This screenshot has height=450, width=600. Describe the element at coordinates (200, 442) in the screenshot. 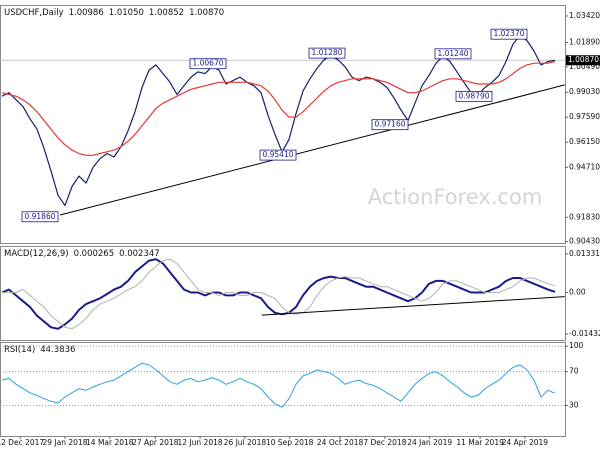

I see `x-tick-label: 12 Jun 2018` at that location.